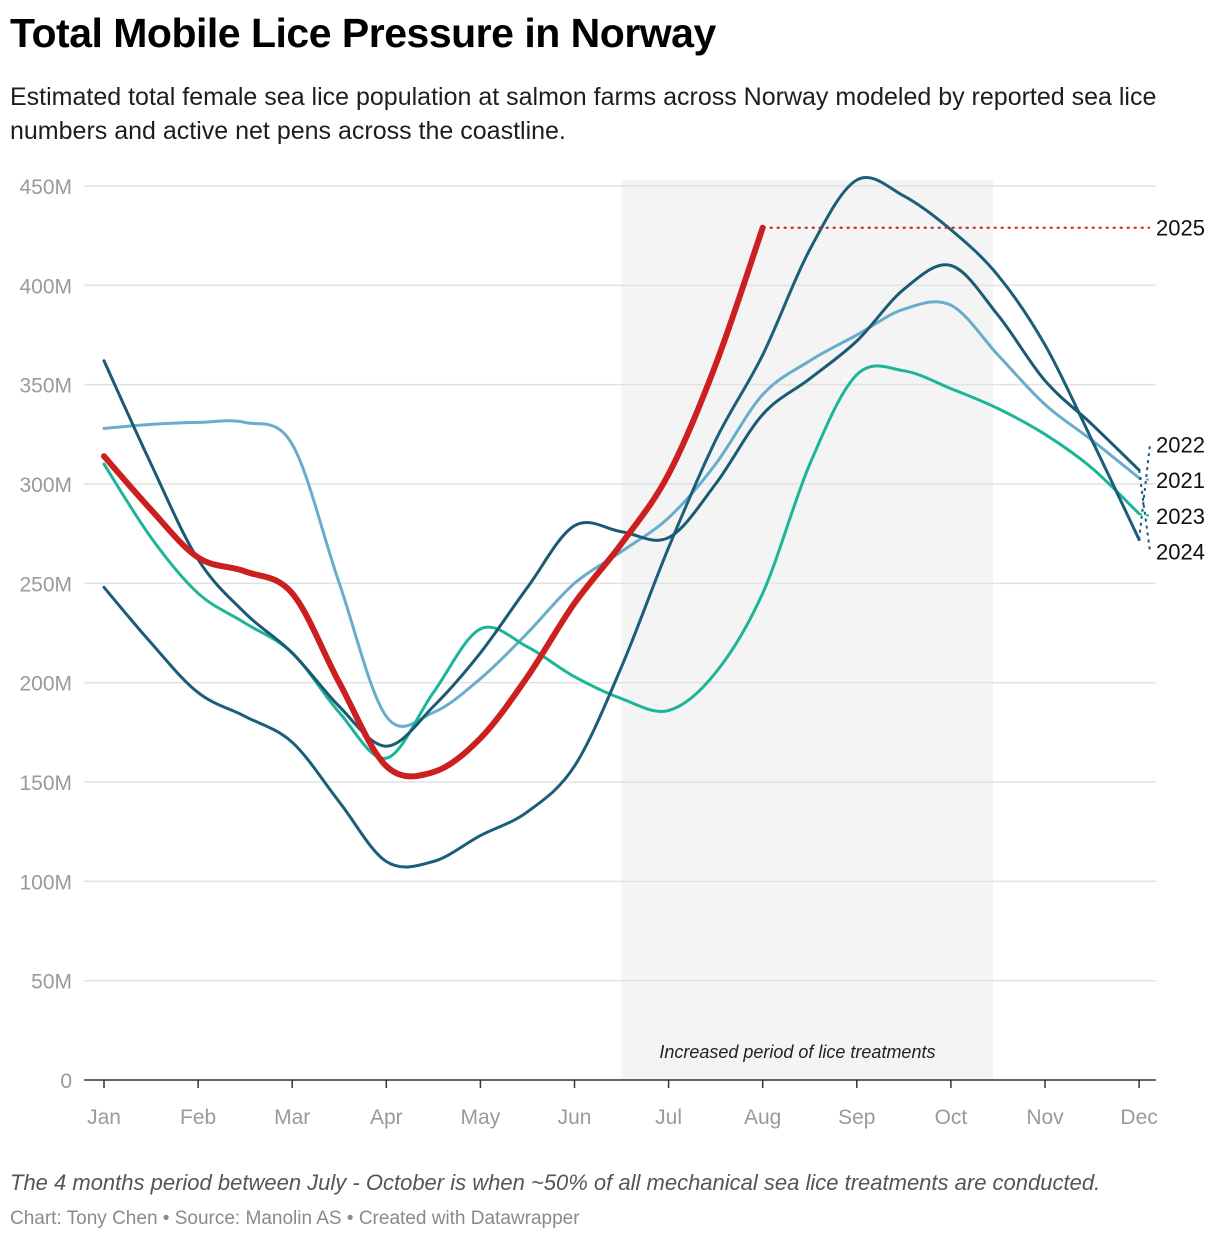  I want to click on credit-chart: Chart: Tony Chen, so click(84, 1218).